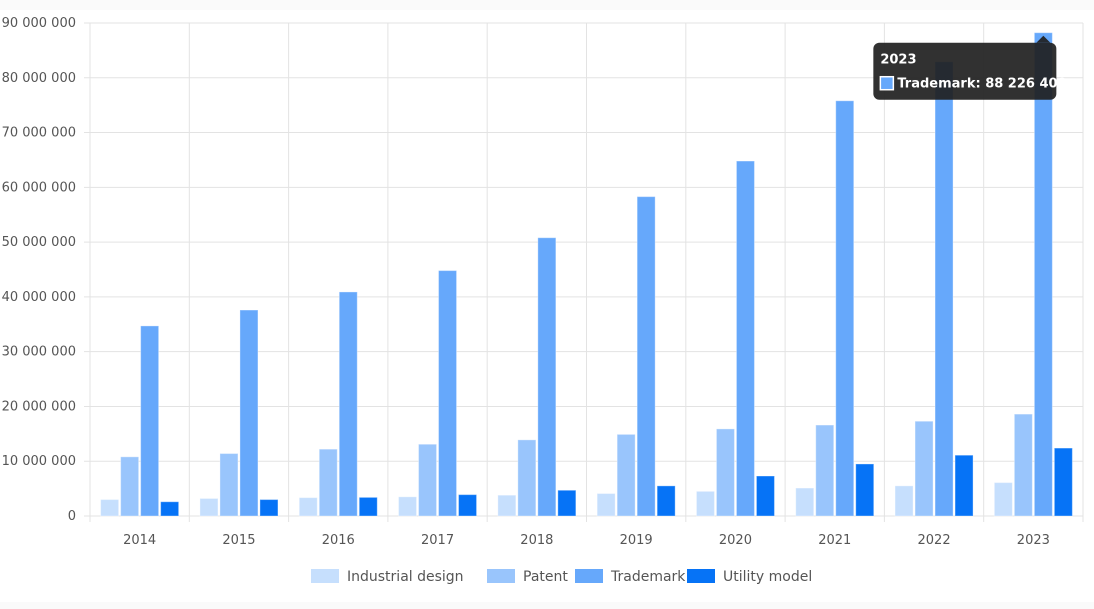 The image size is (1094, 609). Describe the element at coordinates (567, 503) in the screenshot. I see `bar-utility-model-2018` at that location.